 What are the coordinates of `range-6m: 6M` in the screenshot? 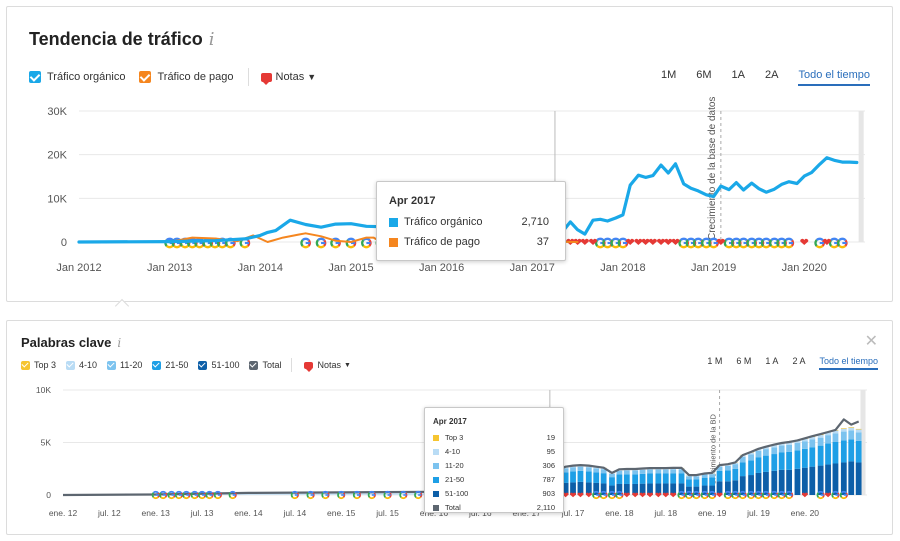 It's located at (704, 75).